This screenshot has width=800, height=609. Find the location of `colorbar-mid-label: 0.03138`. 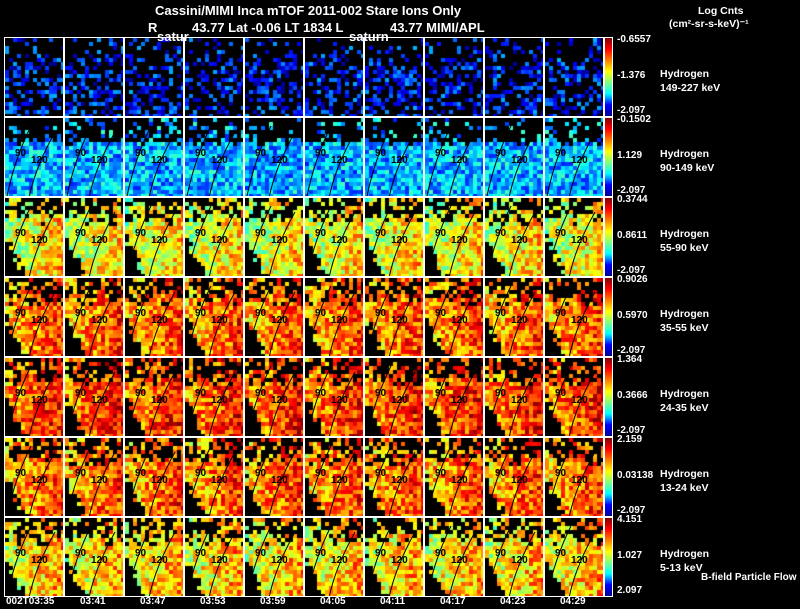

colorbar-mid-label: 0.03138 is located at coordinates (635, 475).